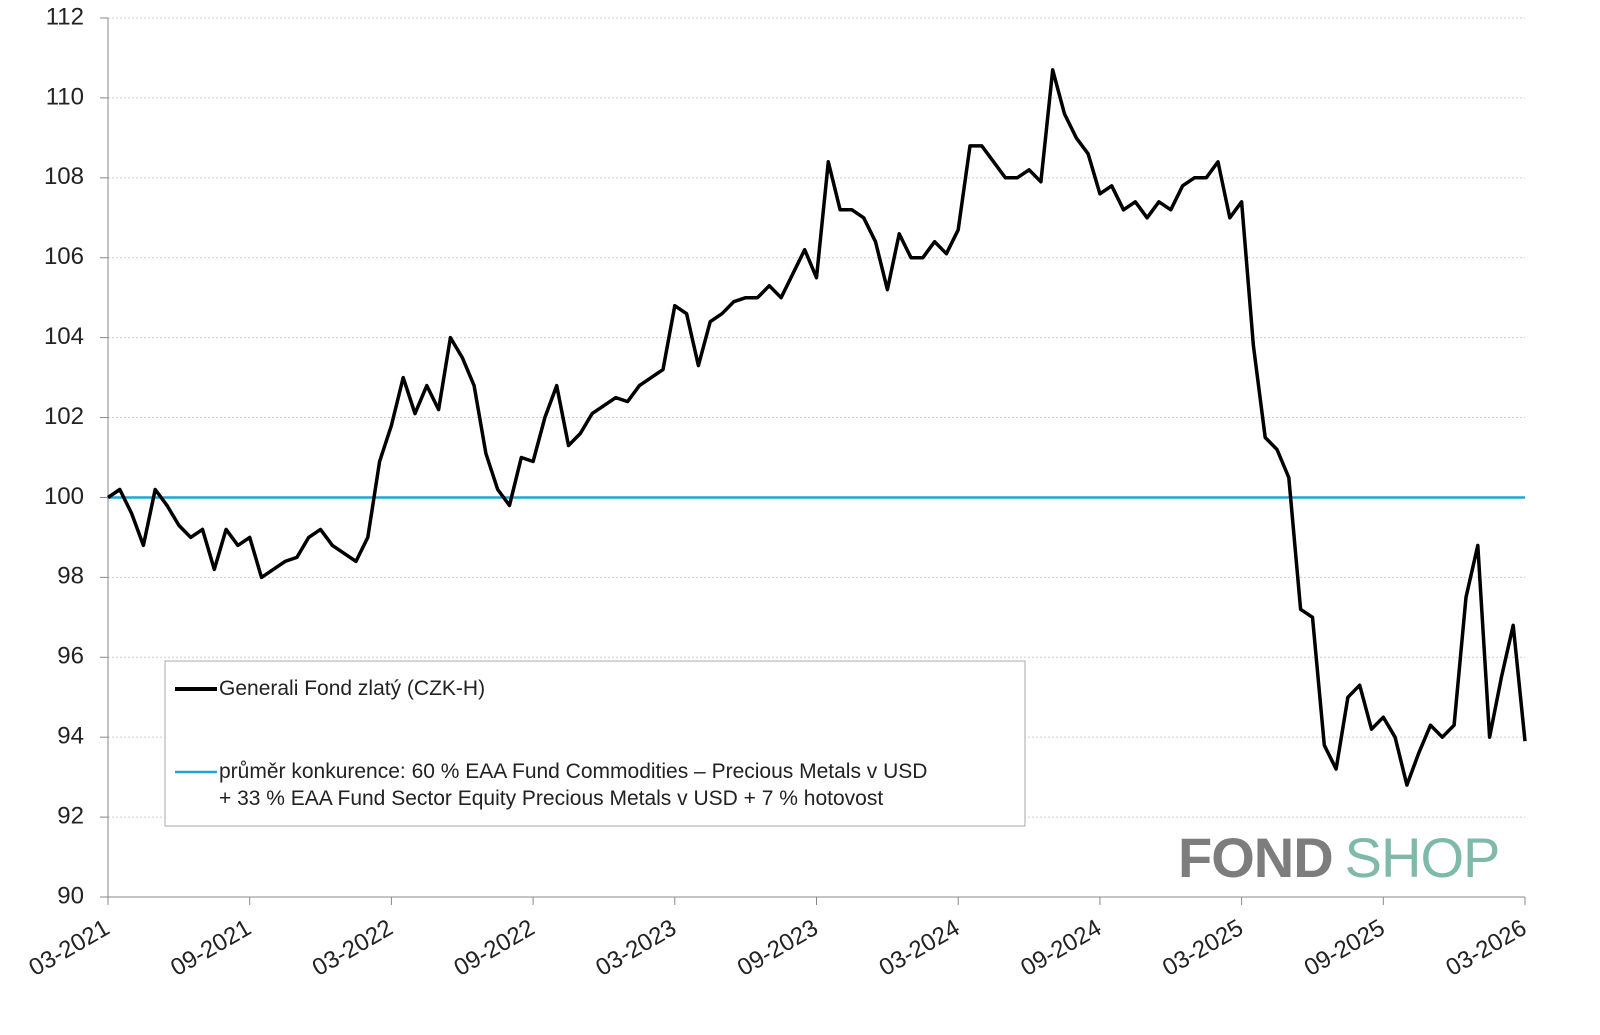  I want to click on y-tick-label: 112, so click(65, 16).